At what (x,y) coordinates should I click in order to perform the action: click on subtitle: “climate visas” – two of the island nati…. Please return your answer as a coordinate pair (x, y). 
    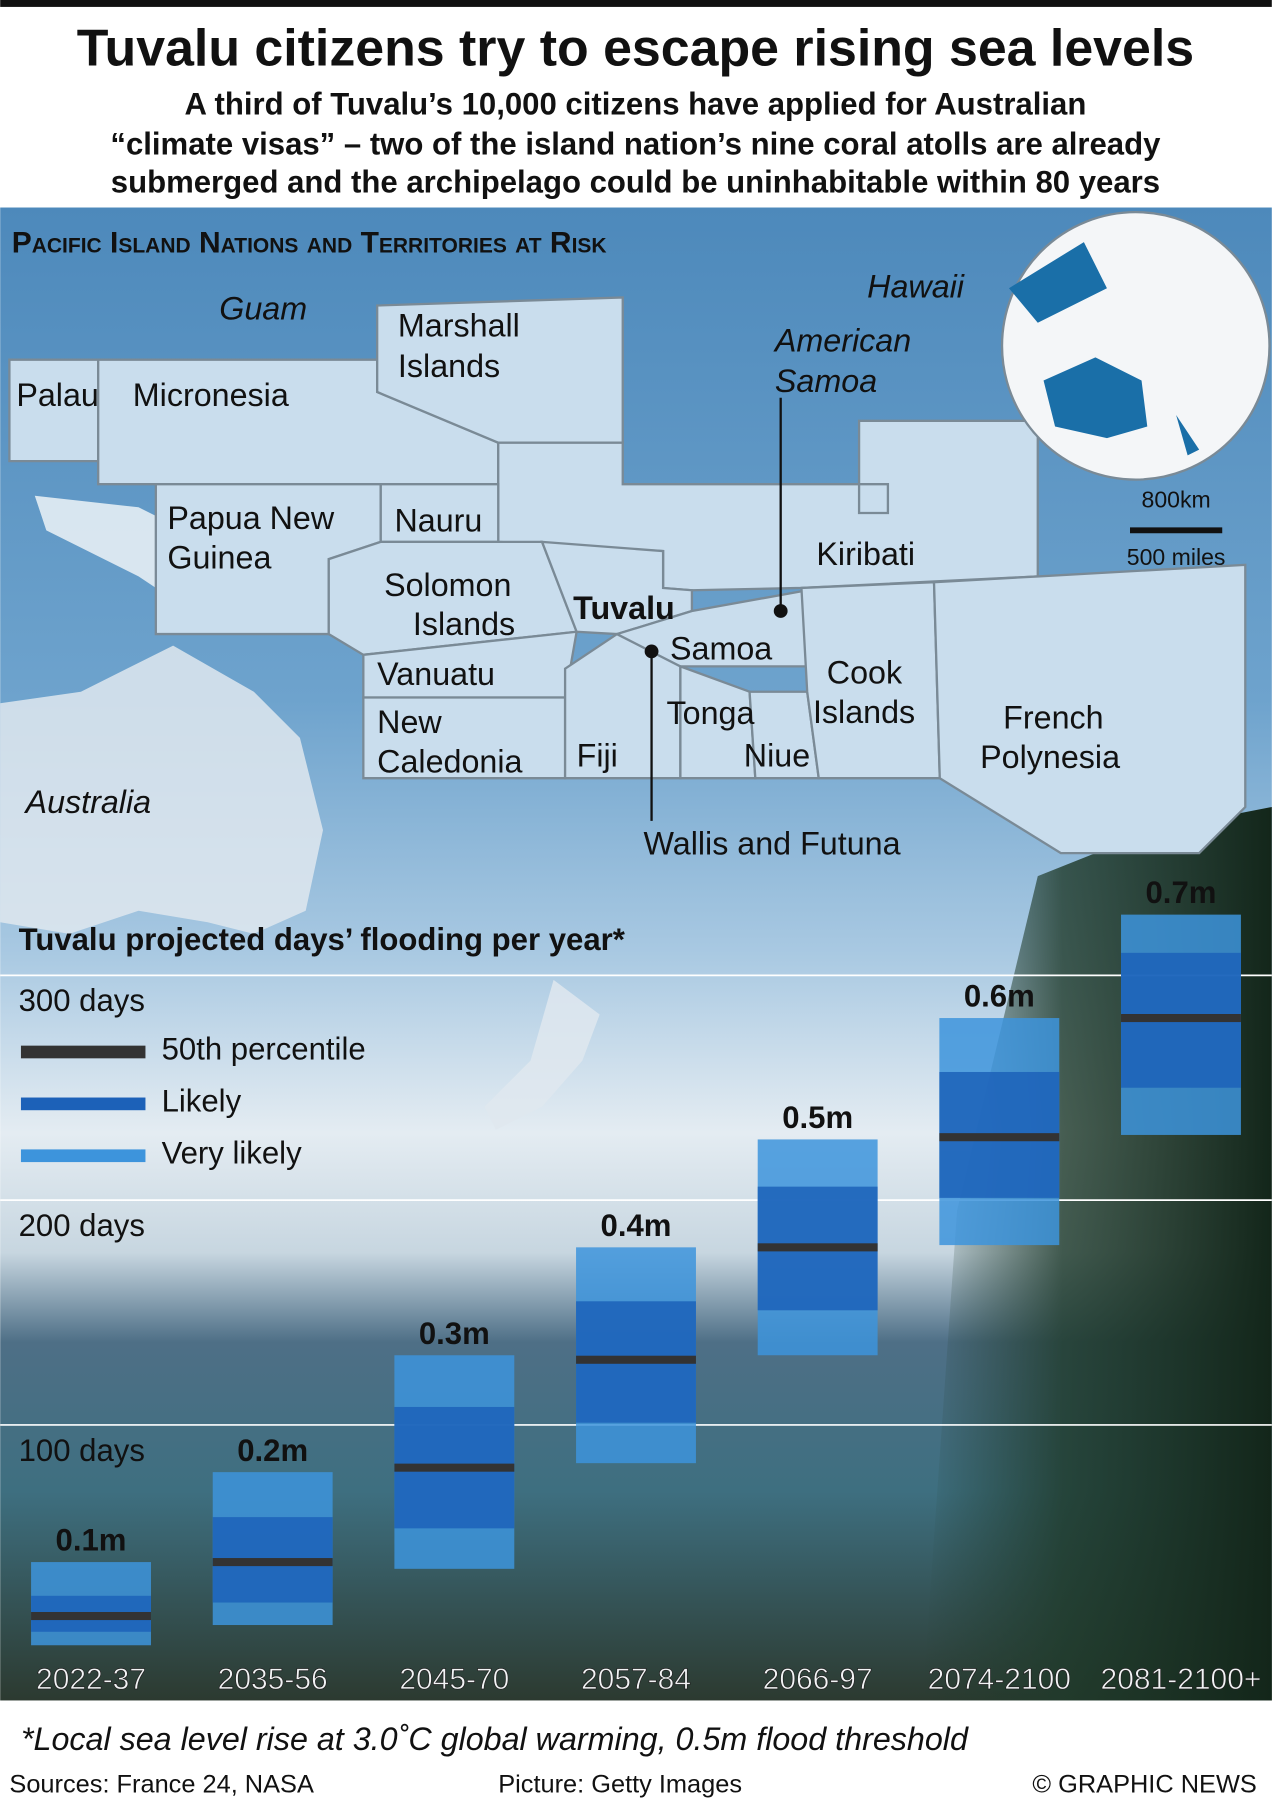
    Looking at the image, I should click on (635, 144).